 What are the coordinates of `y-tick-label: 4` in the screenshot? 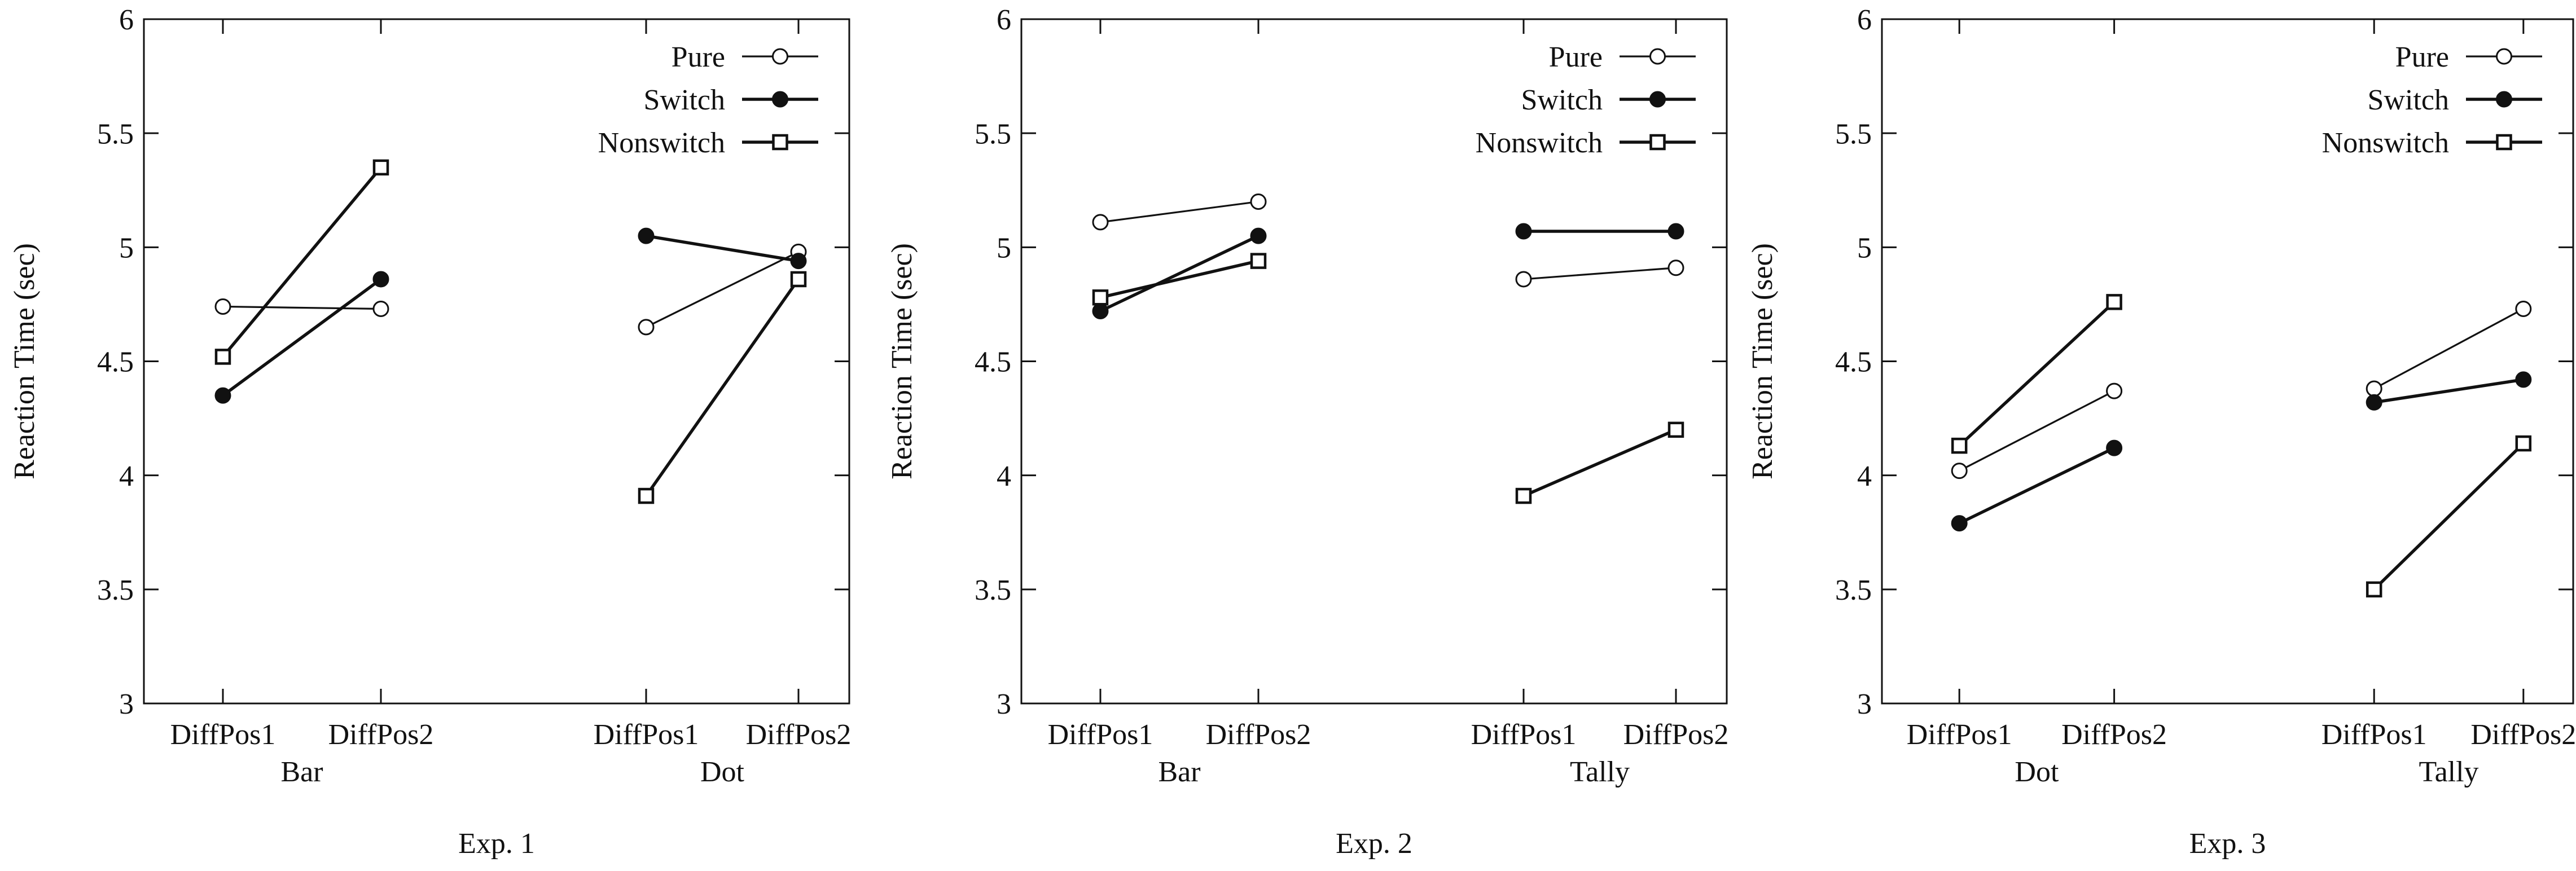 It's located at (1004, 476).